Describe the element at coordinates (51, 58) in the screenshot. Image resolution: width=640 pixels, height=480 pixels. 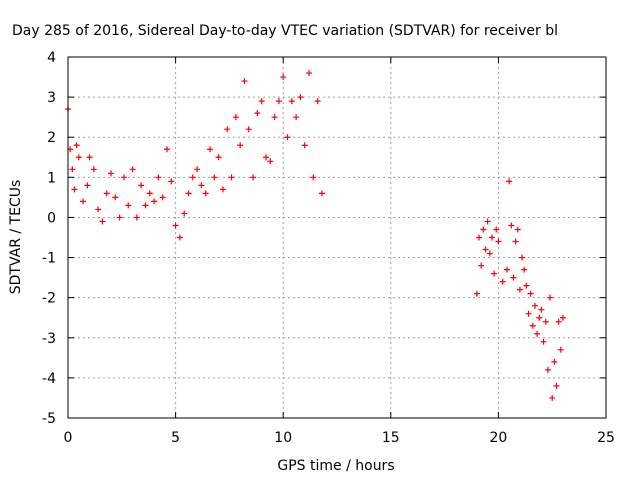
I see `y-tick-label: 4` at that location.